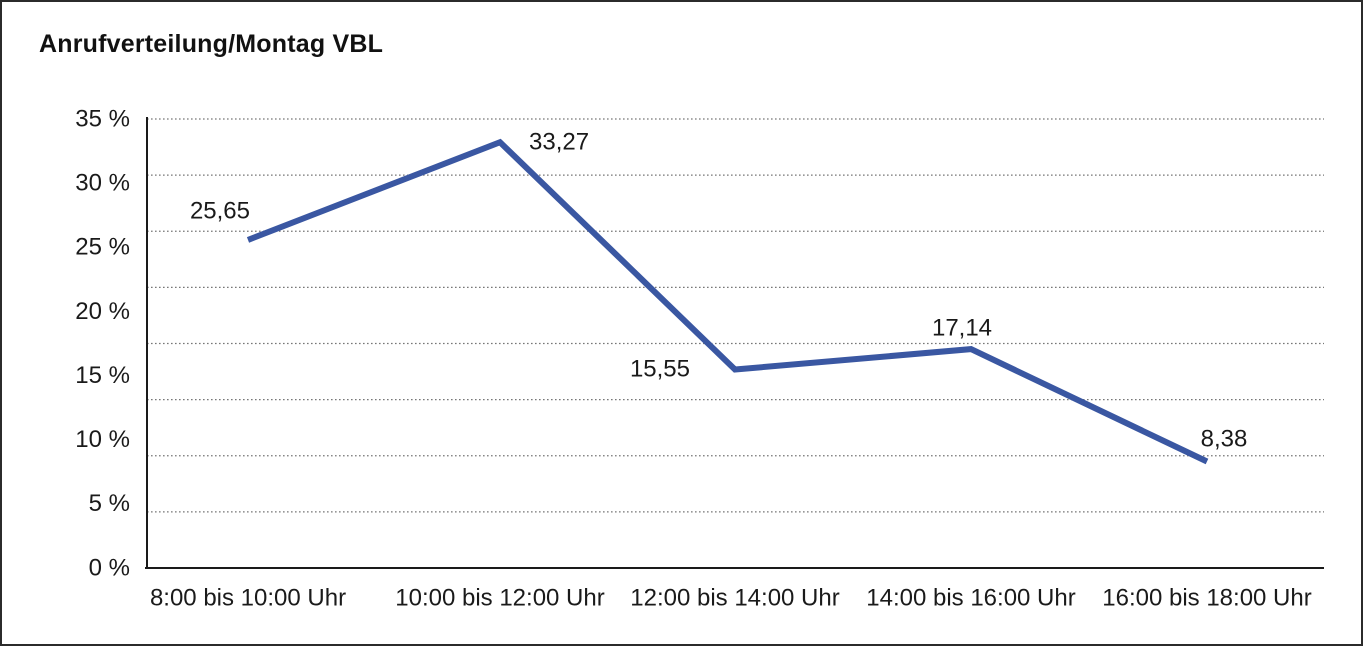 Image resolution: width=1363 pixels, height=646 pixels. I want to click on y-tick-label: 30 %, so click(102, 182).